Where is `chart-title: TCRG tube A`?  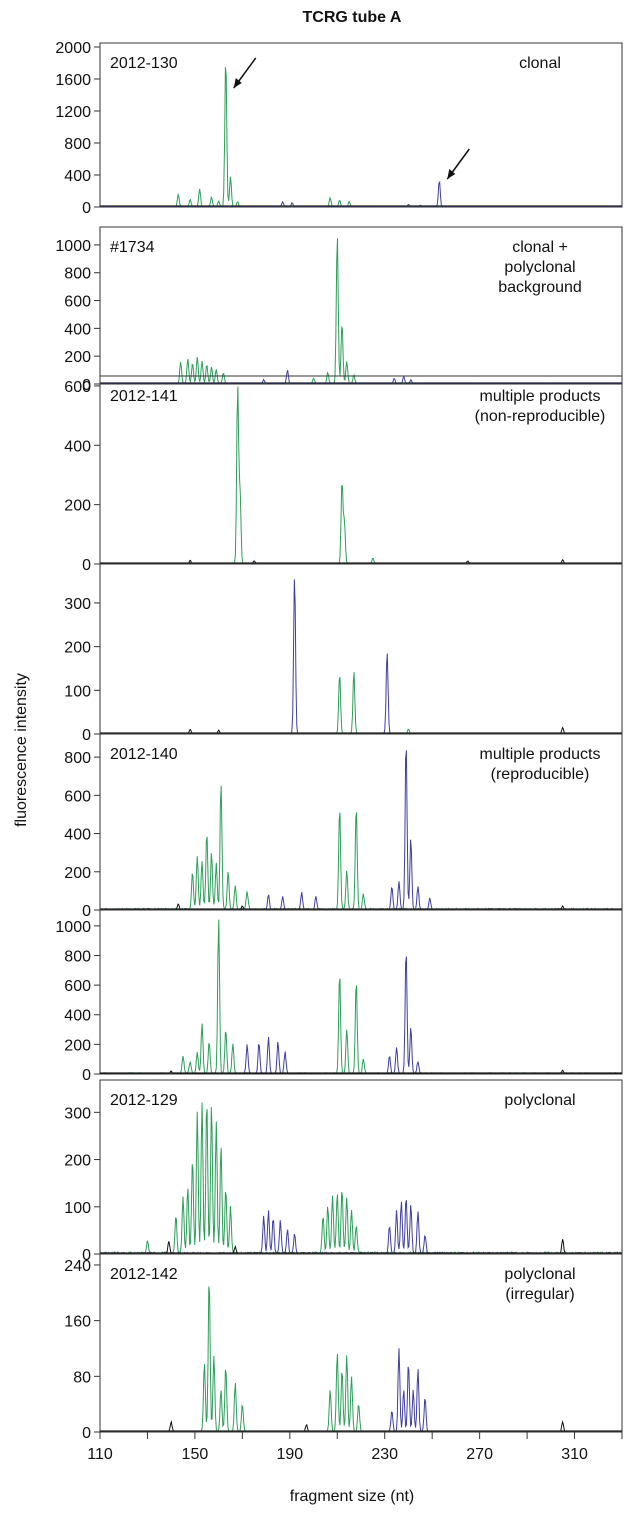 chart-title: TCRG tube A is located at coordinates (352, 17).